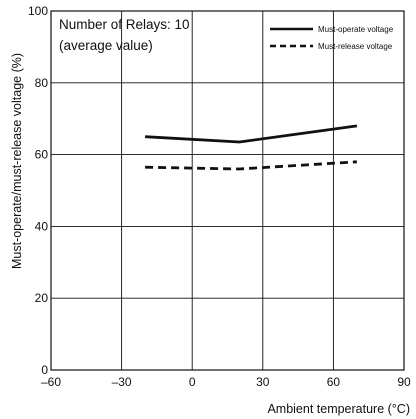 Image resolution: width=416 pixels, height=419 pixels. What do you see at coordinates (404, 382) in the screenshot?
I see `x-tick-label: 90` at bounding box center [404, 382].